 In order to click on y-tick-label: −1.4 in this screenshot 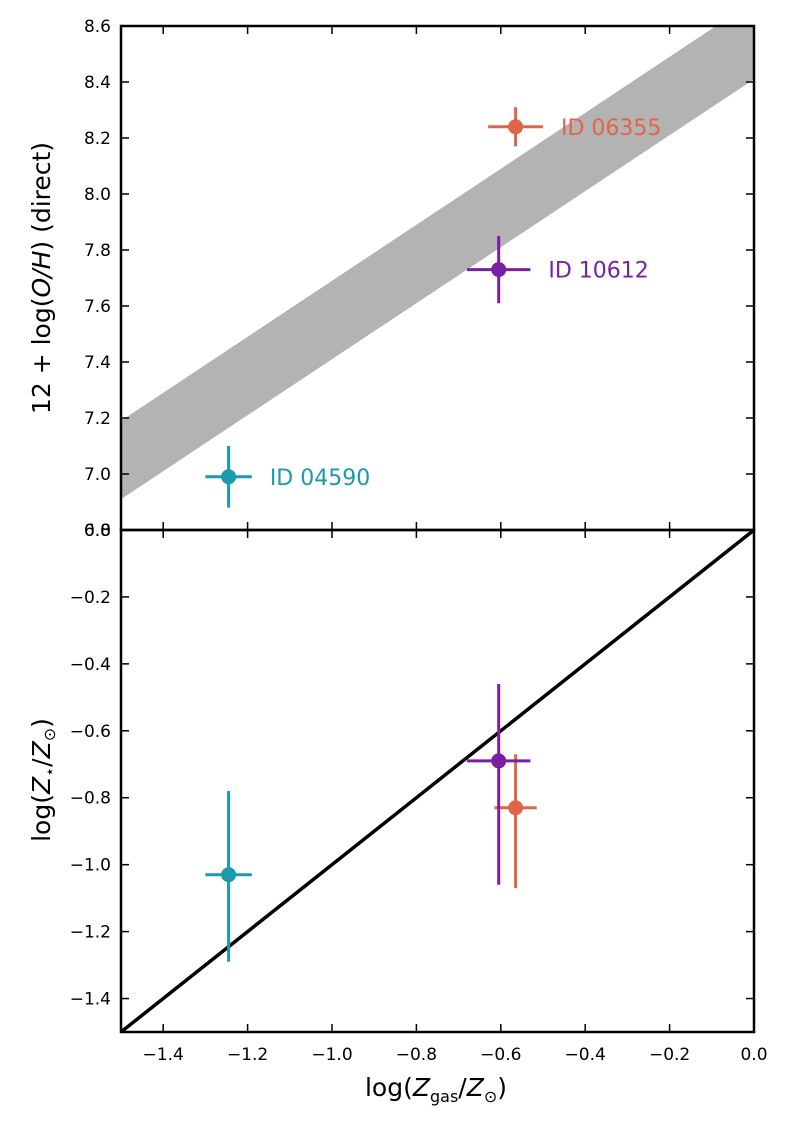, I will do `click(90, 1000)`.